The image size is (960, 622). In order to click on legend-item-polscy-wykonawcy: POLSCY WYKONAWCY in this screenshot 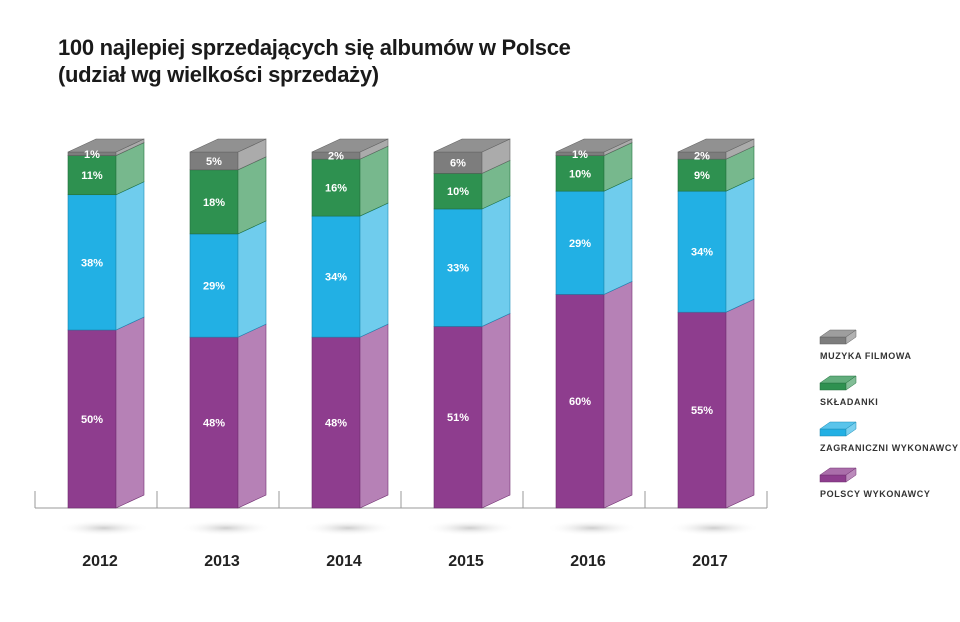, I will do `click(874, 483)`.